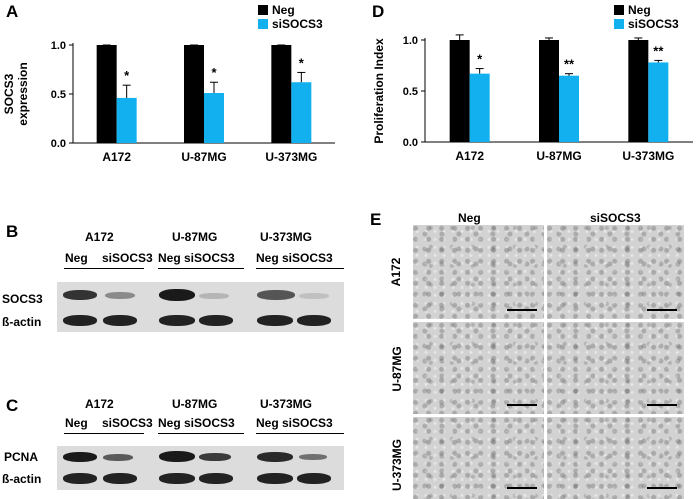 Image resolution: width=699 pixels, height=499 pixels. I want to click on micrograph-a172-sisocs3, so click(615, 272).